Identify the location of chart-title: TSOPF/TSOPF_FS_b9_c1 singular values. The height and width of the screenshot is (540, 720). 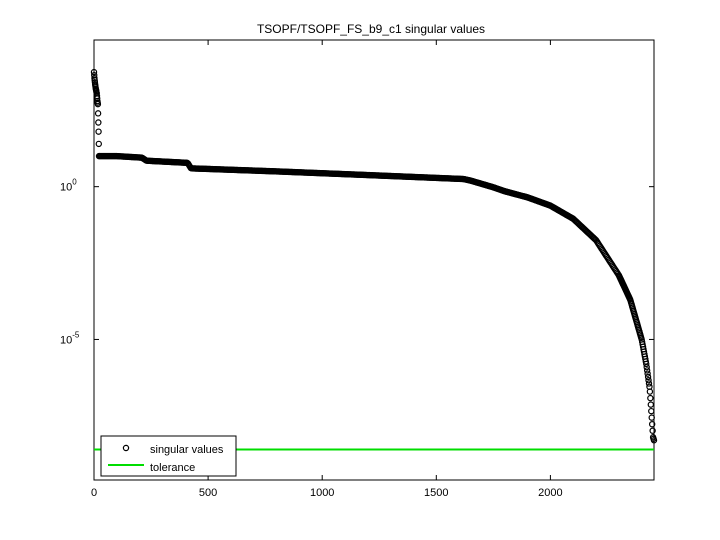
(371, 29).